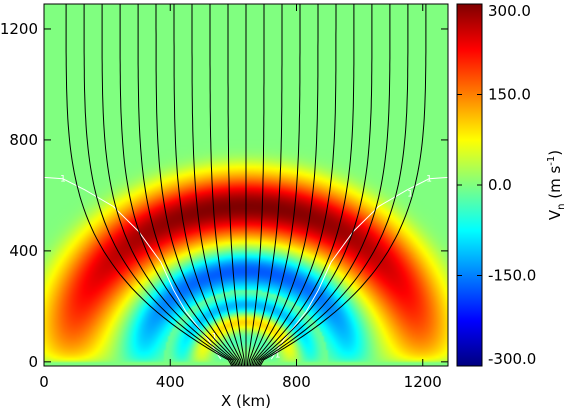 The image size is (570, 415). I want to click on y-tick-label: 400, so click(23, 251).